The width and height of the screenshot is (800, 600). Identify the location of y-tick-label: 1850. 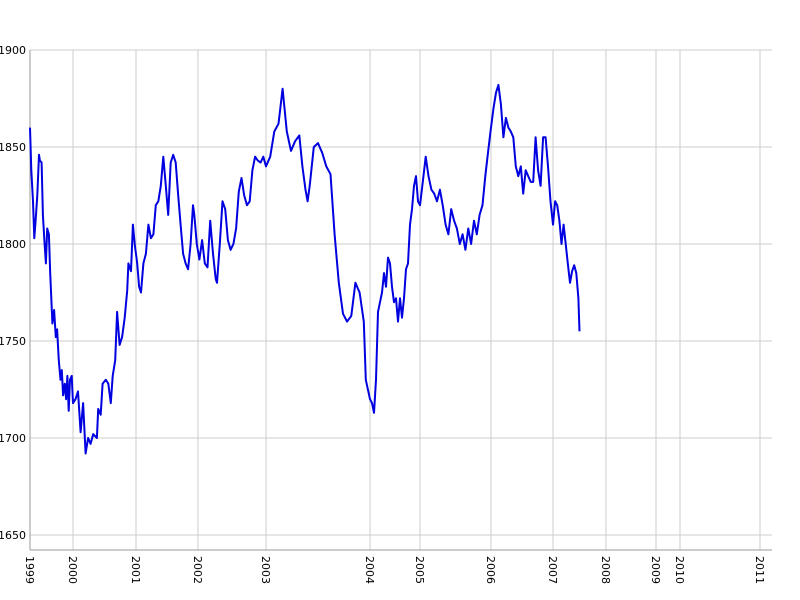
(13, 147).